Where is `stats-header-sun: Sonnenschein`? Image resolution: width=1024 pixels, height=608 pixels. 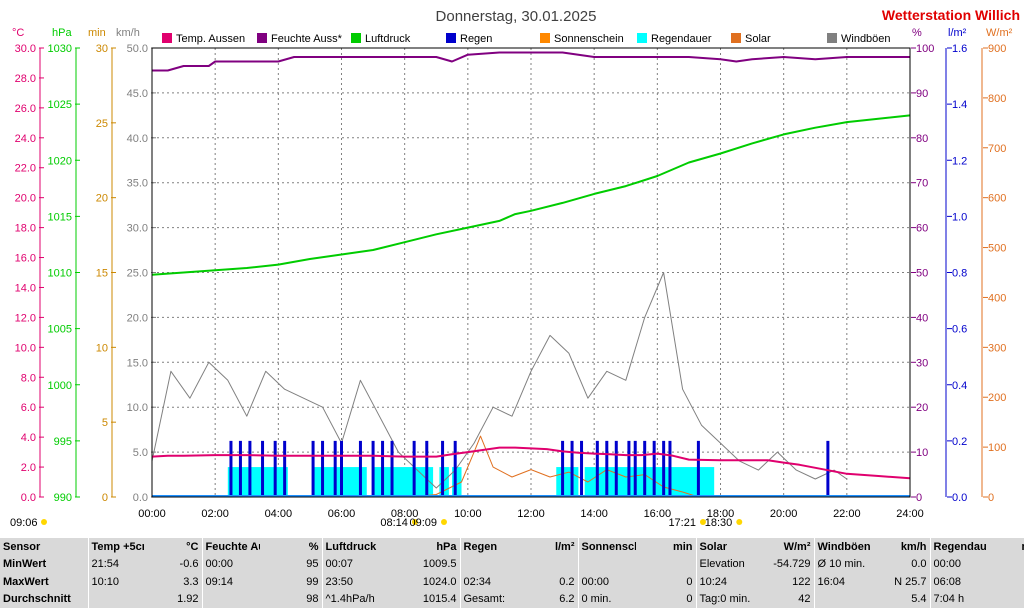 stats-header-sun: Sonnenschein is located at coordinates (606, 547).